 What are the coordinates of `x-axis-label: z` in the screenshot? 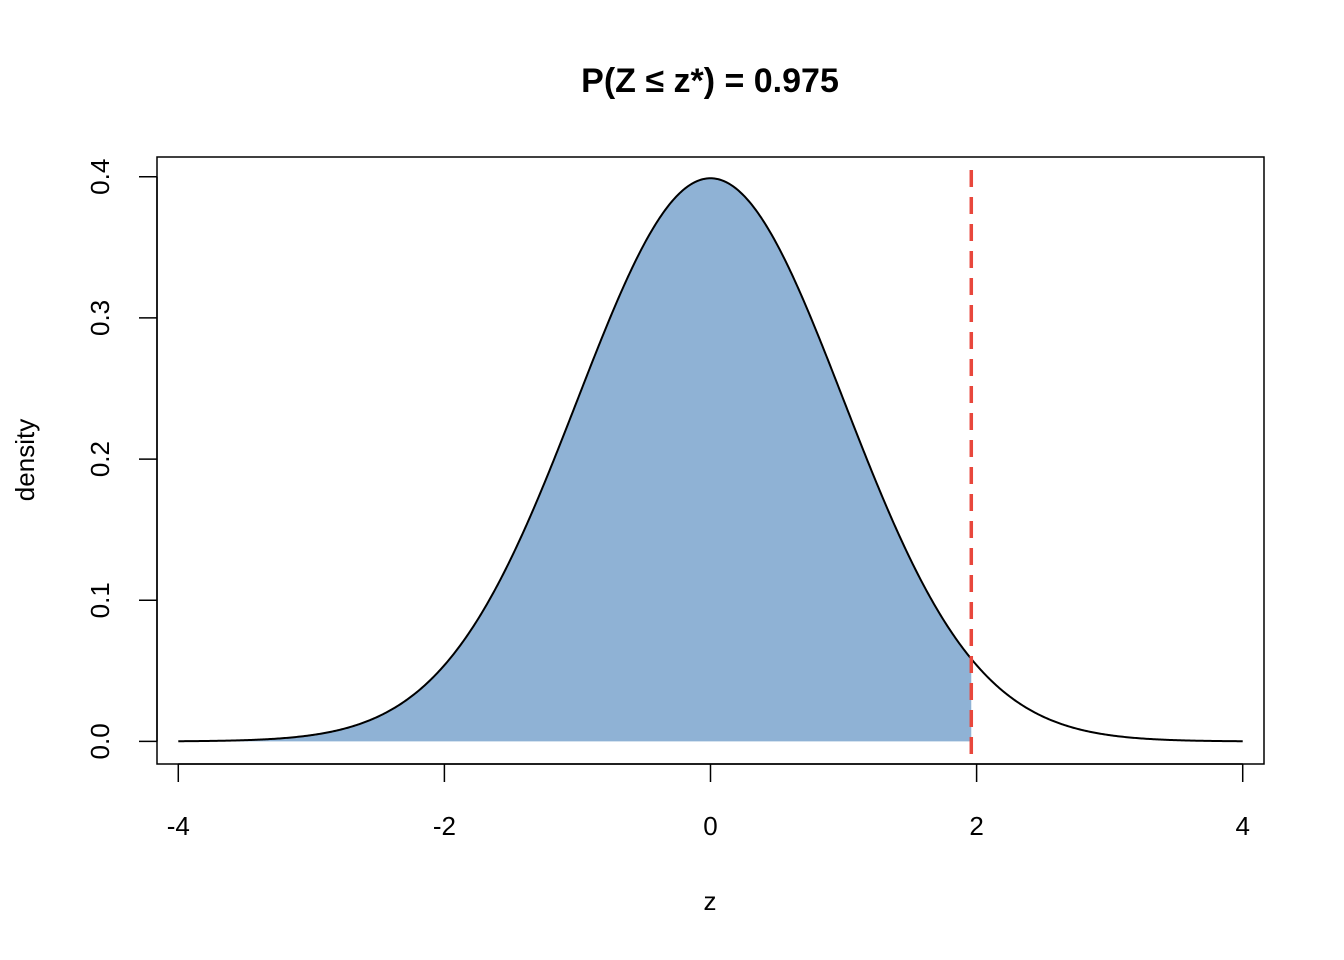 It's located at (710, 901).